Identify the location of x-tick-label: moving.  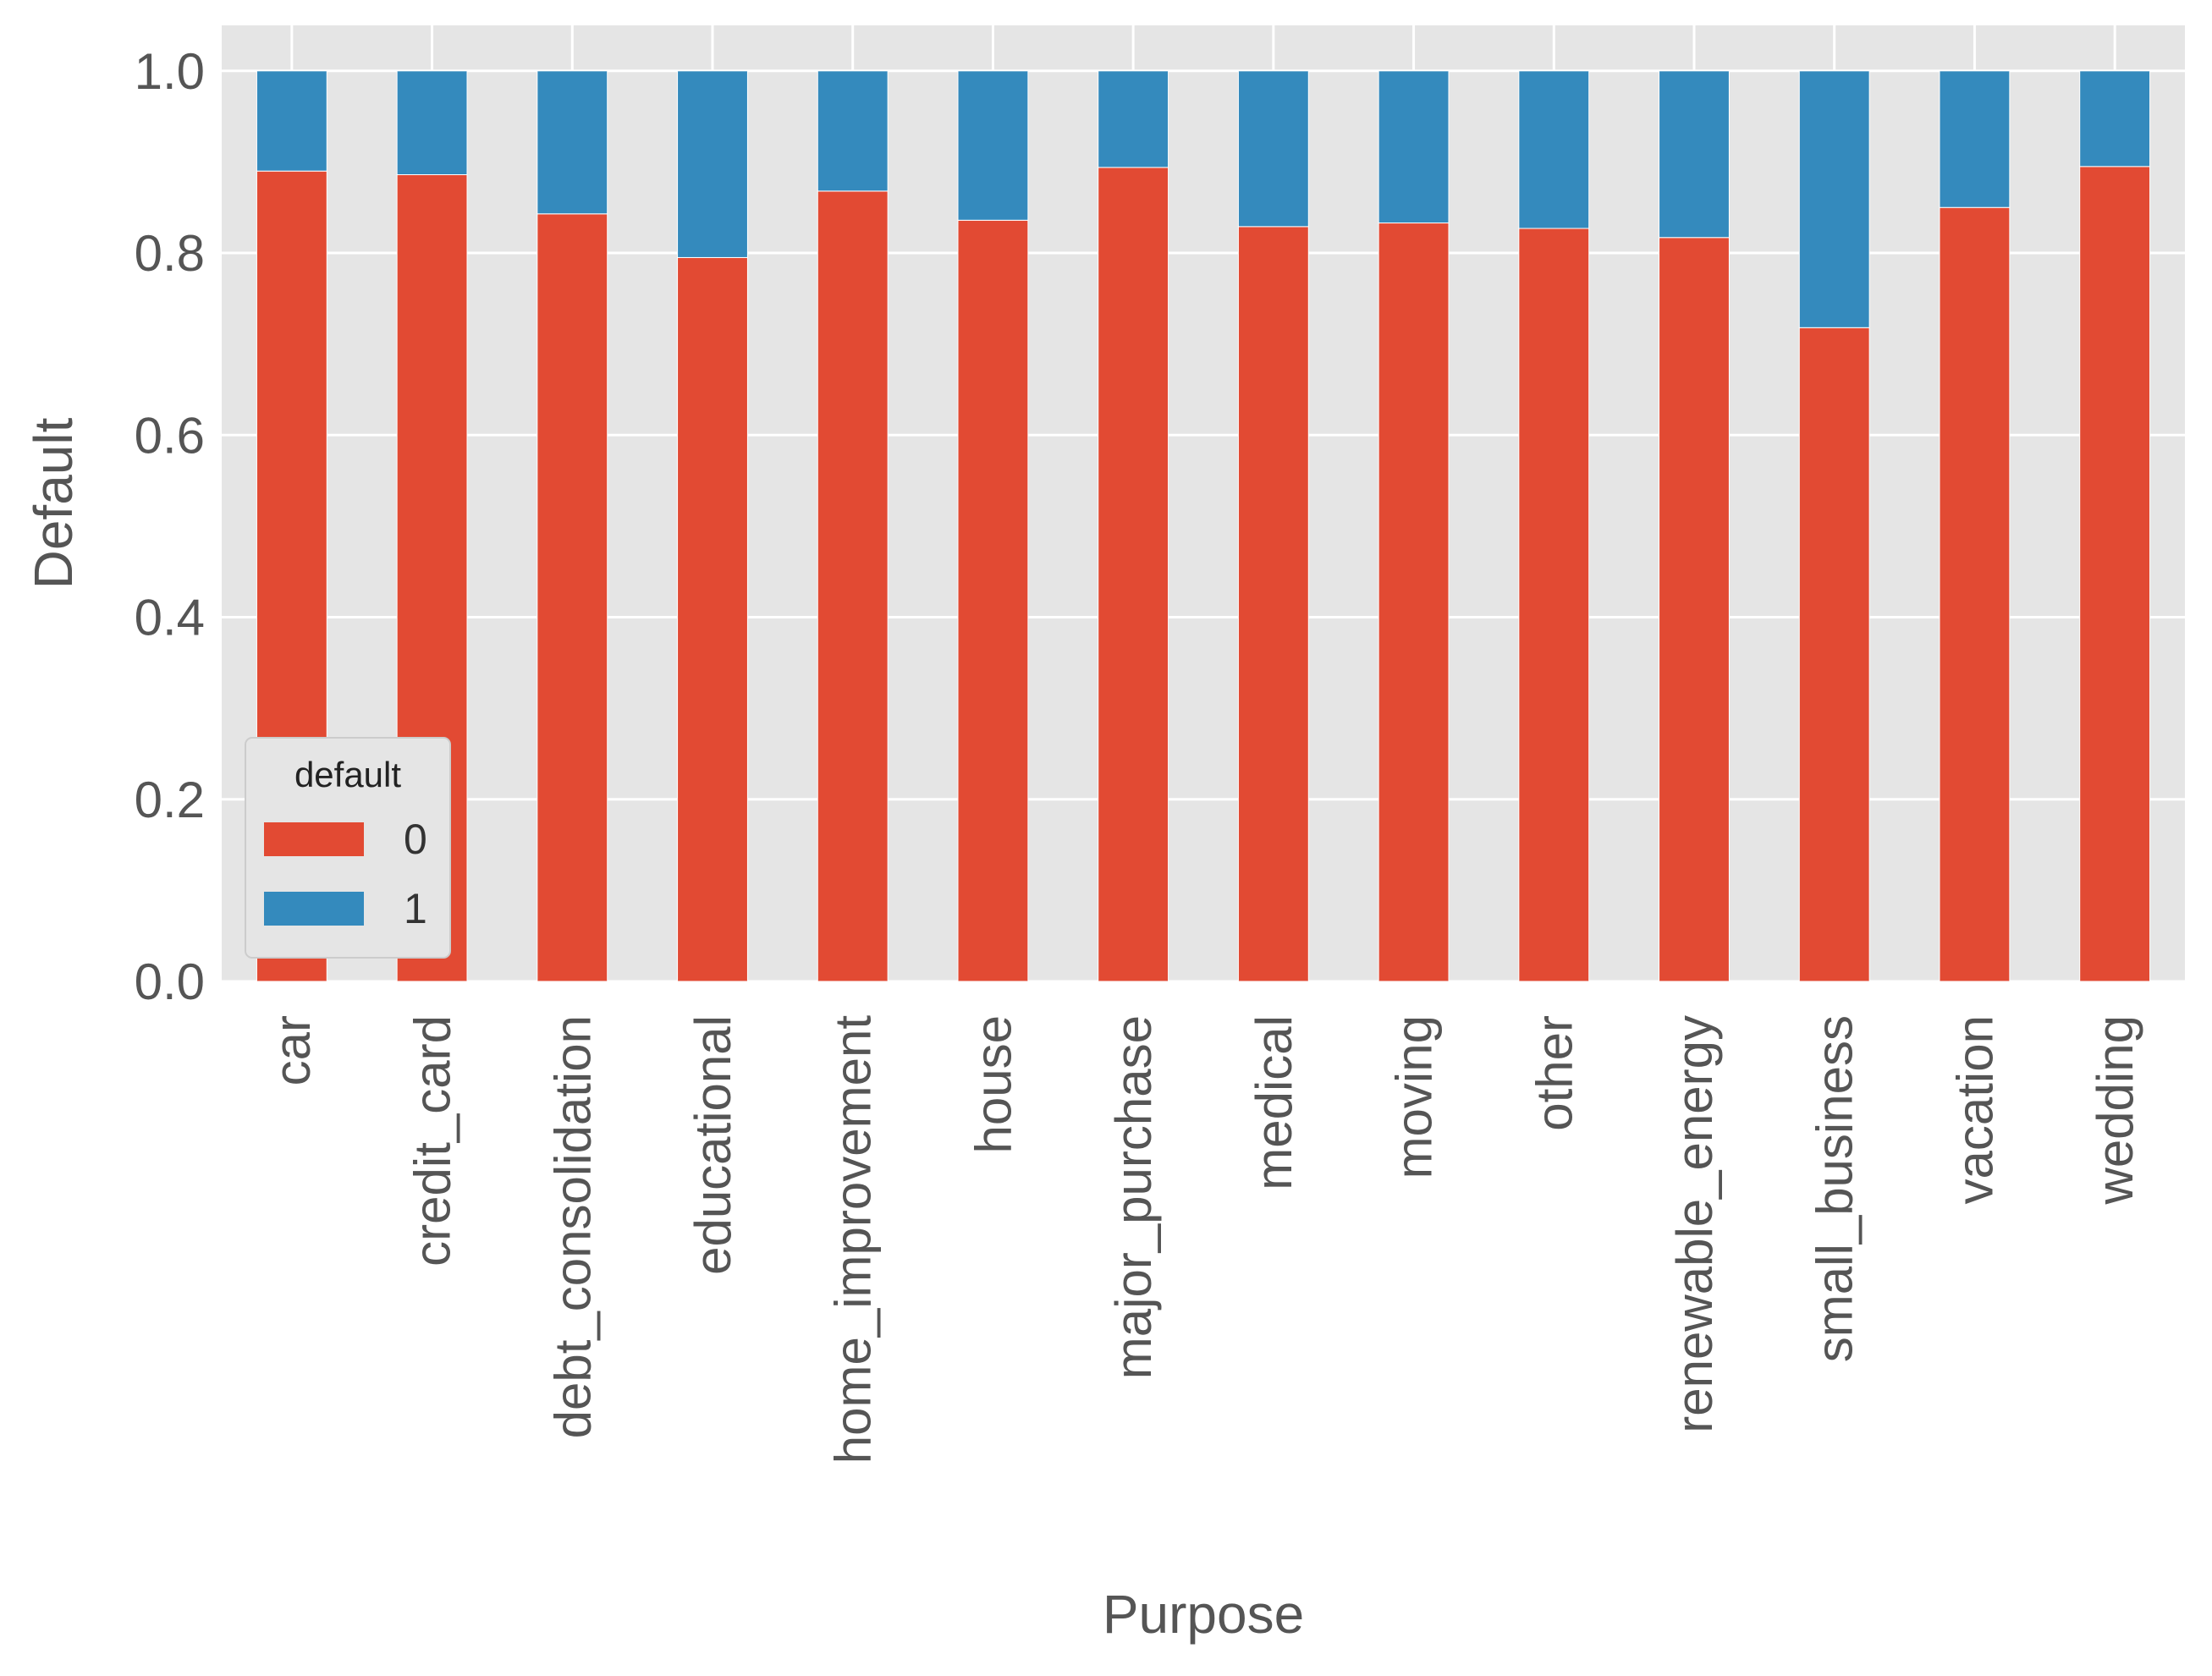
(1414, 1097).